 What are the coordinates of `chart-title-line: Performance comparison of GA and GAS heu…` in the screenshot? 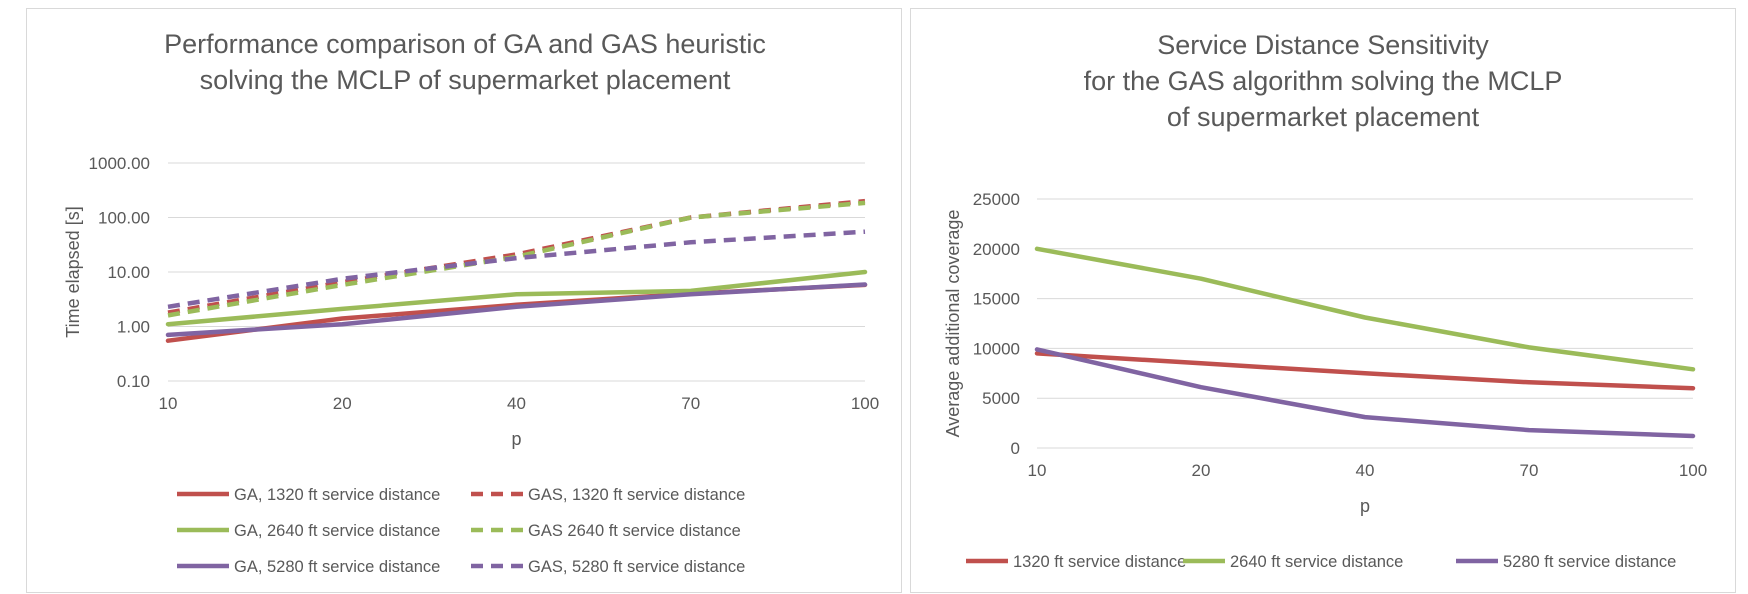 It's located at (465, 44).